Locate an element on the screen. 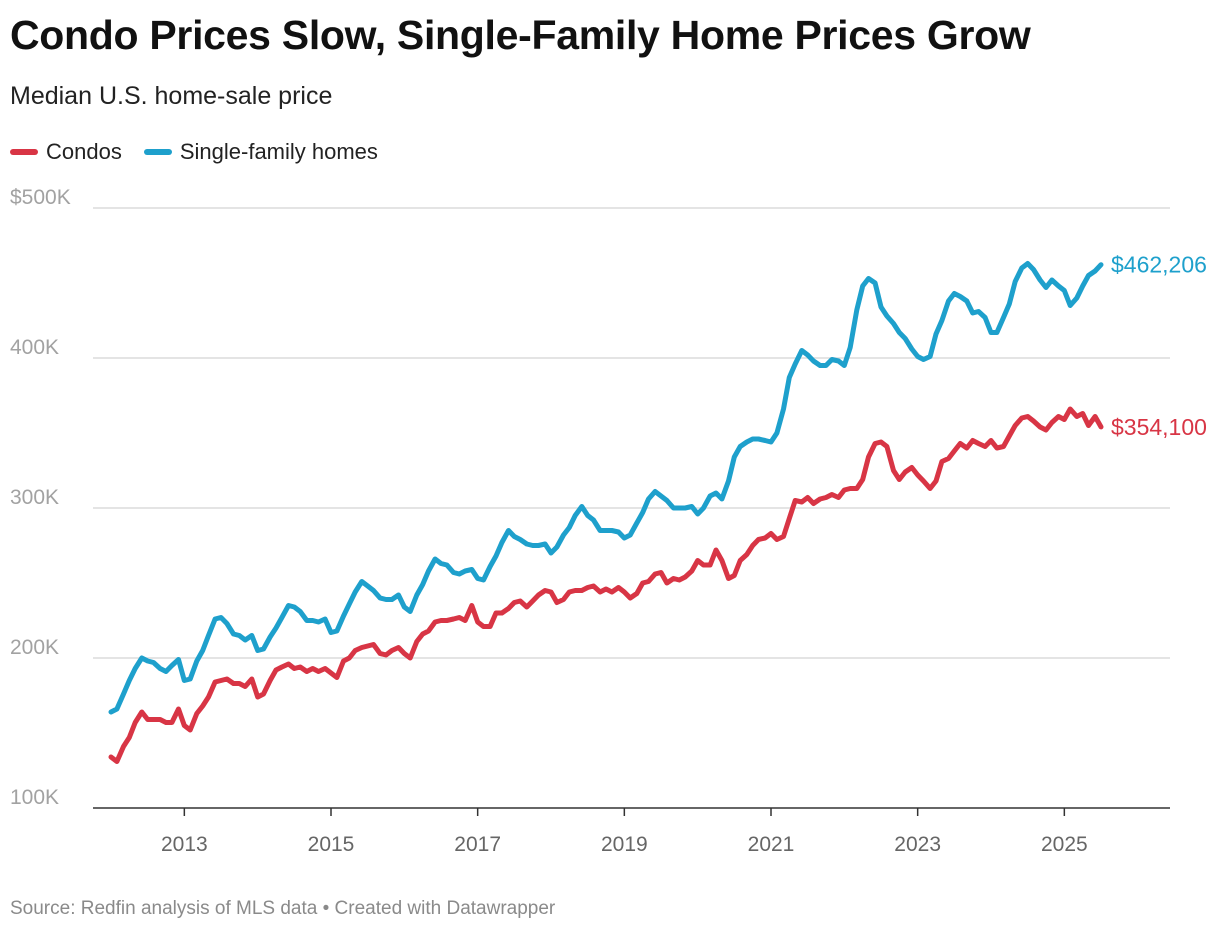 Image resolution: width=1220 pixels, height=934 pixels. legend-label-single-family: Single-family homes is located at coordinates (278, 151).